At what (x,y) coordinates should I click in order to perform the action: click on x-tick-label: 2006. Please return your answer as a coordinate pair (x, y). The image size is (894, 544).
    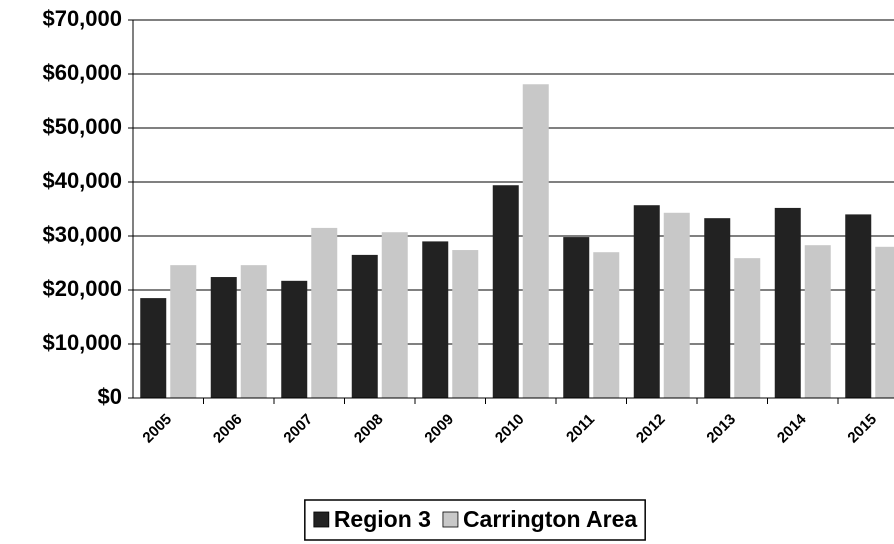
    Looking at the image, I should click on (228, 429).